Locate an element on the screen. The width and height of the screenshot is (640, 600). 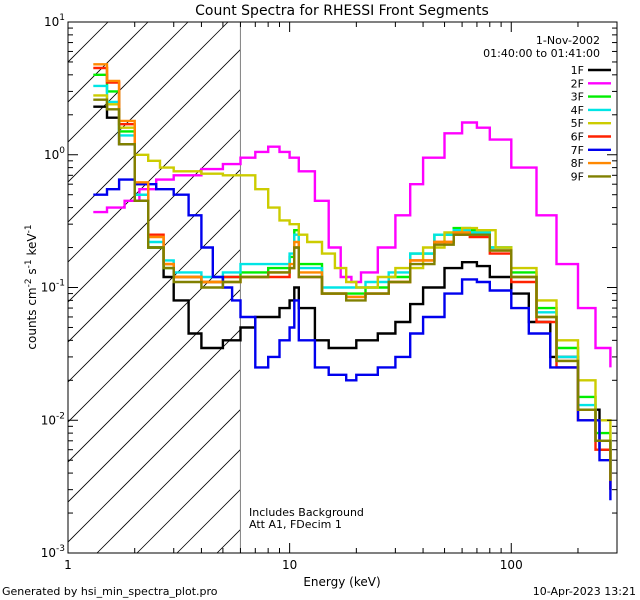
chart-title: Count Spectra for RHESSI Front Segments is located at coordinates (342, 11).